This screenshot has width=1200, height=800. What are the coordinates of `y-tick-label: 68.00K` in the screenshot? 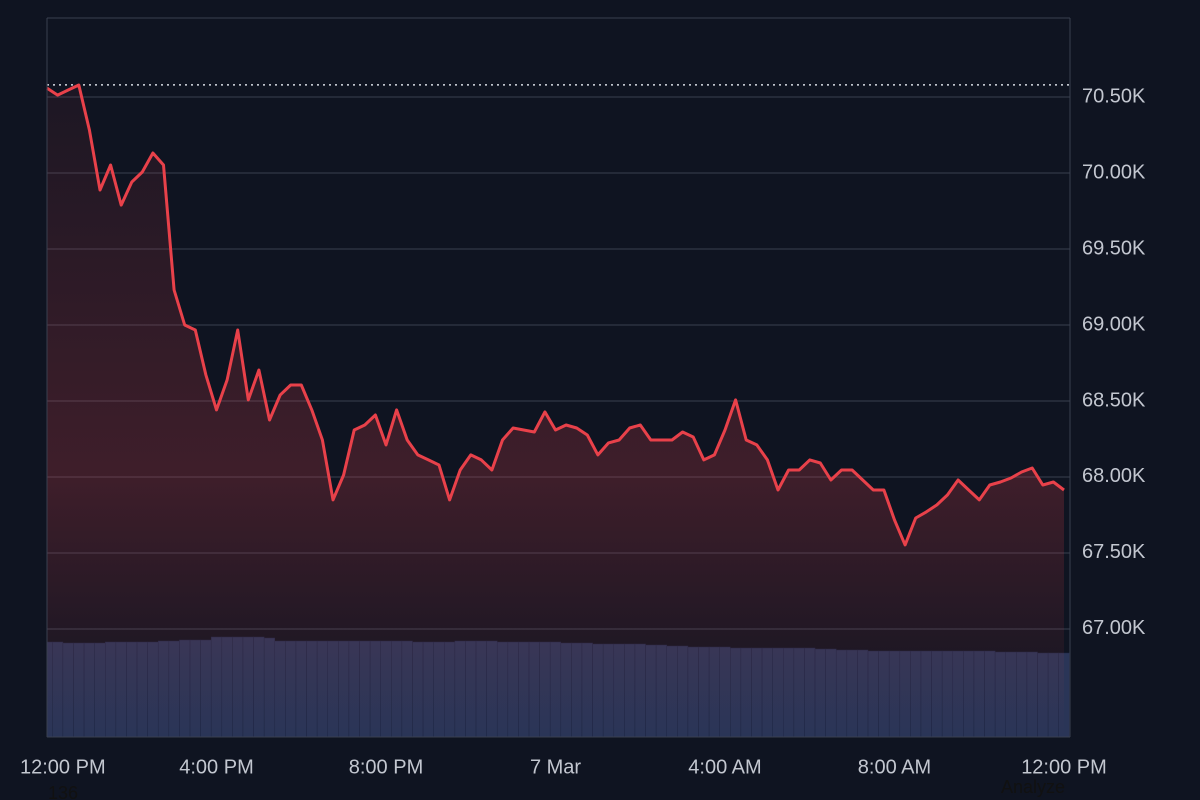 It's located at (1114, 476).